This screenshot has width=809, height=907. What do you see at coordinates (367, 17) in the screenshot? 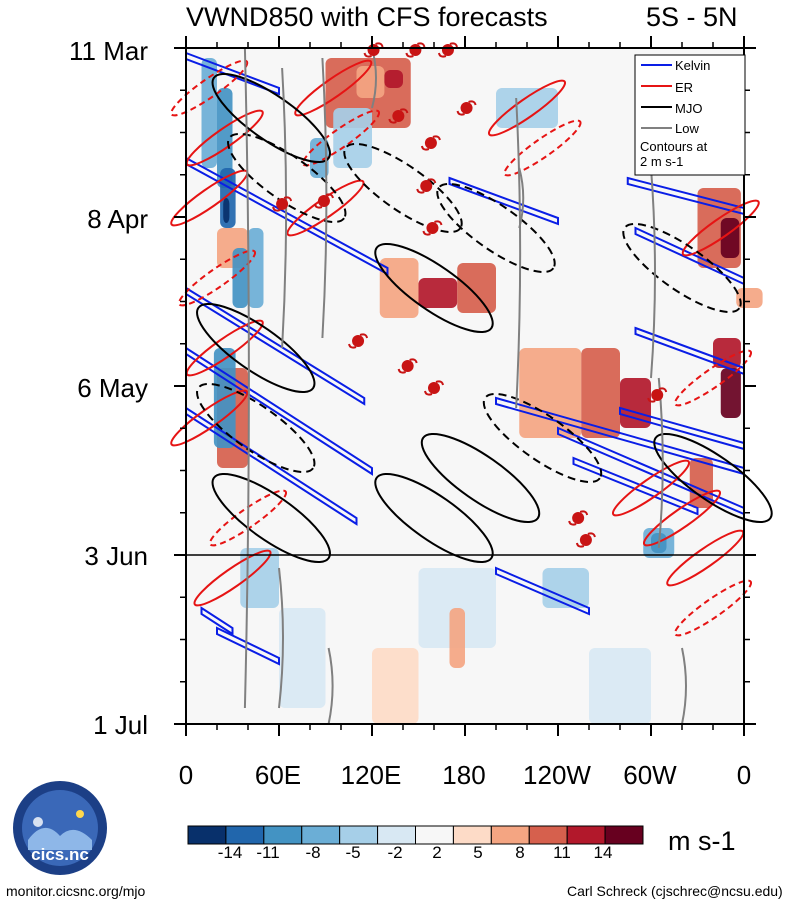
I see `chart-title: VWND850 with CFS forecasts` at bounding box center [367, 17].